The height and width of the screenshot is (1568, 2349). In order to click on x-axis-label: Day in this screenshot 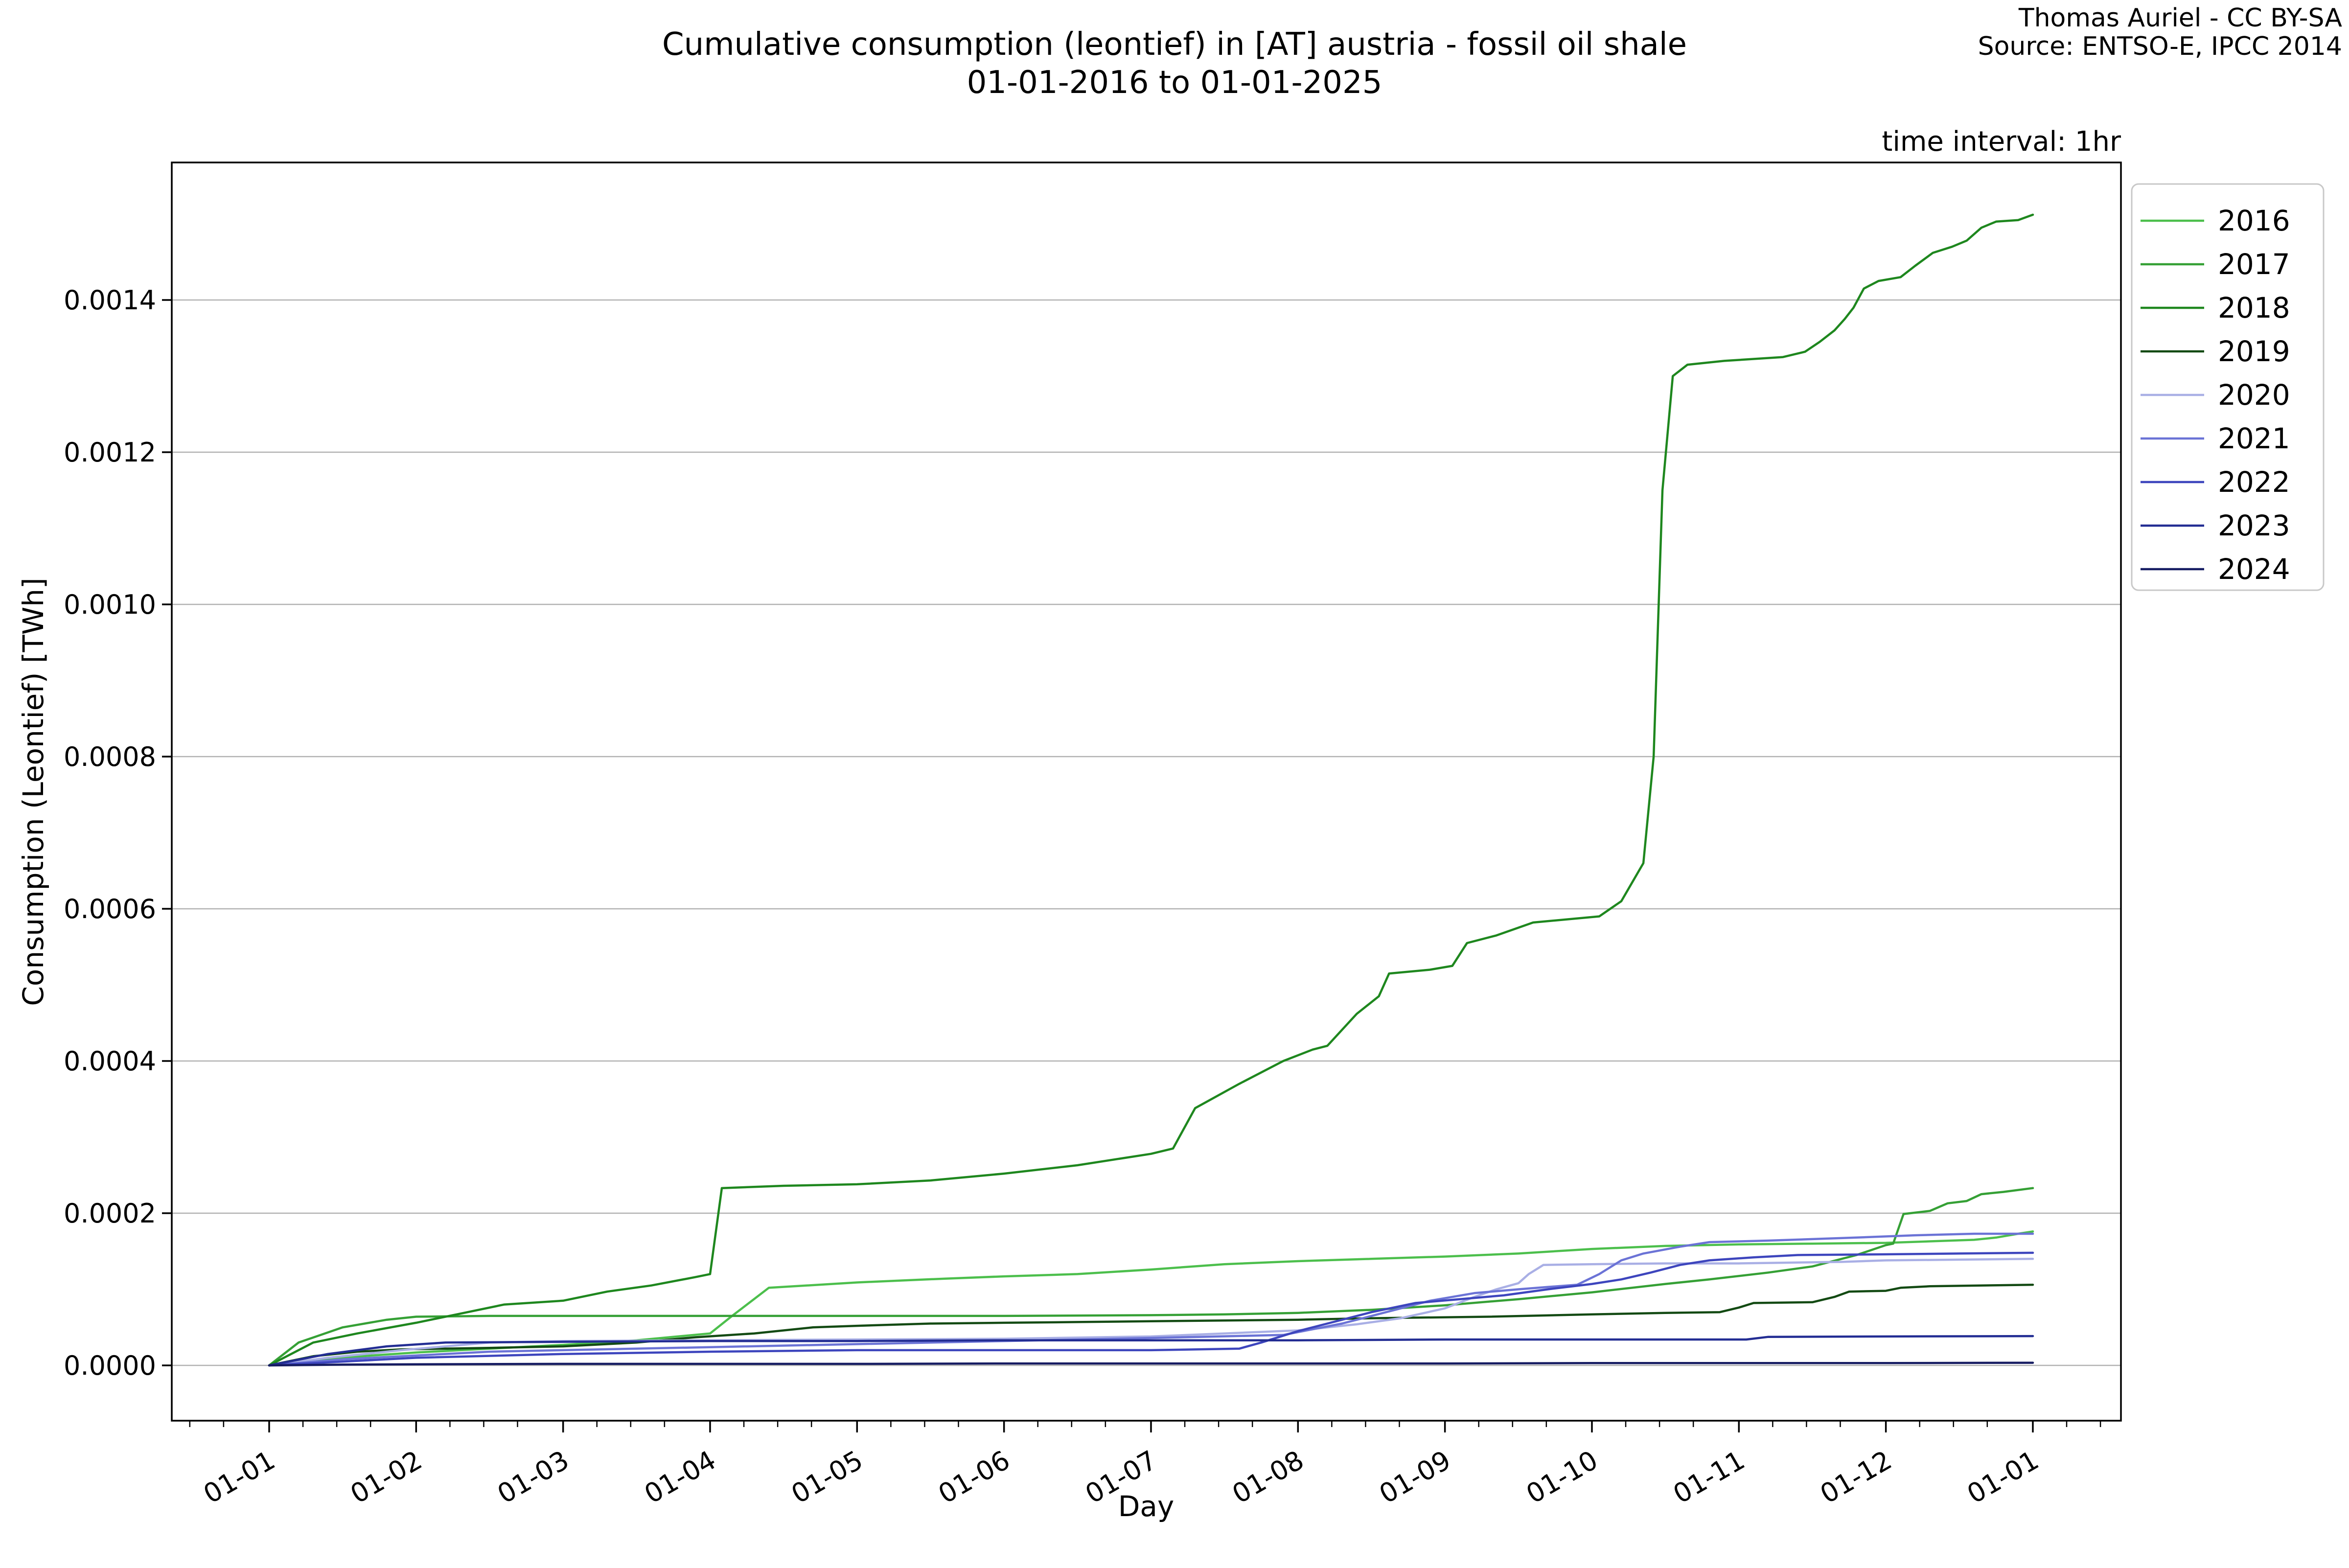, I will do `click(1146, 1506)`.